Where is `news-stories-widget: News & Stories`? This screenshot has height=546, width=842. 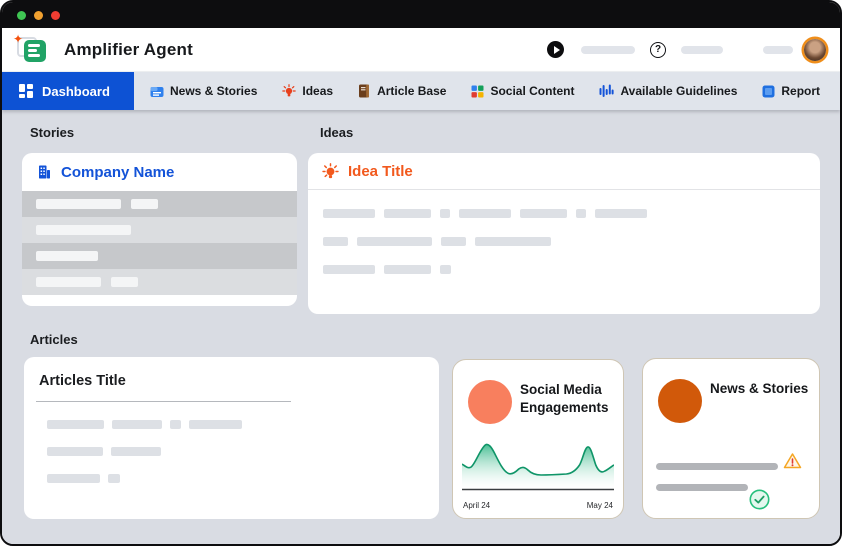
news-stories-widget: News & Stories is located at coordinates (731, 438).